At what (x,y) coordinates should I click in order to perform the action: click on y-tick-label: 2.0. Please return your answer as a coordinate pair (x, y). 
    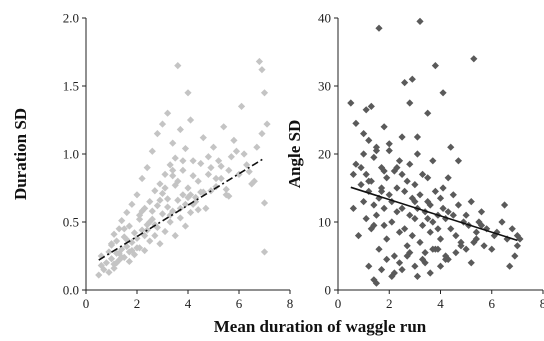
    Looking at the image, I should click on (71, 18).